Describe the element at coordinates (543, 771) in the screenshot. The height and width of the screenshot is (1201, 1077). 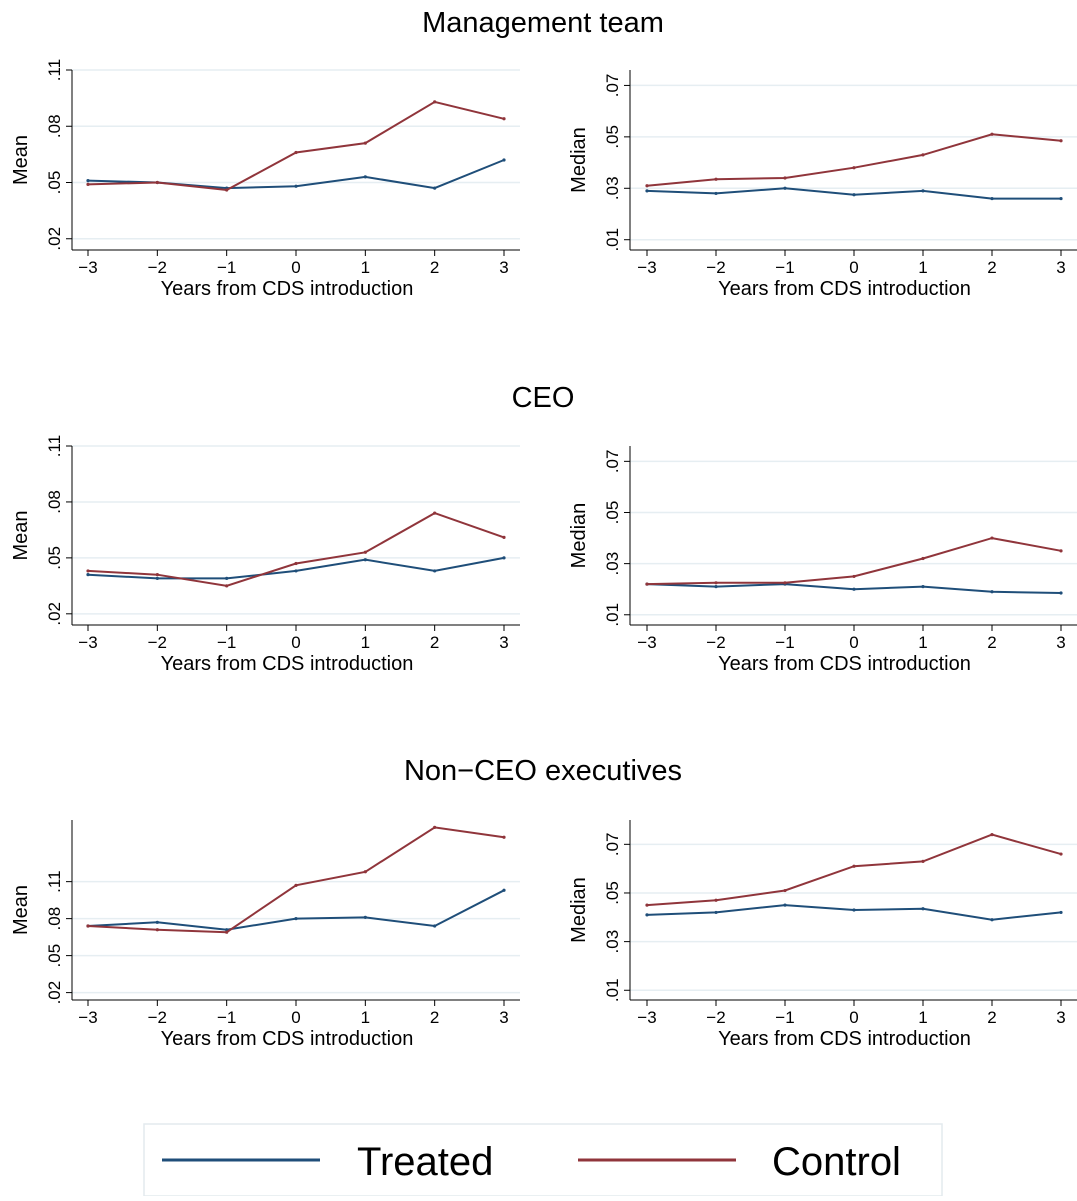
I see `section-title-non-ceo: Non−CEO executives` at that location.